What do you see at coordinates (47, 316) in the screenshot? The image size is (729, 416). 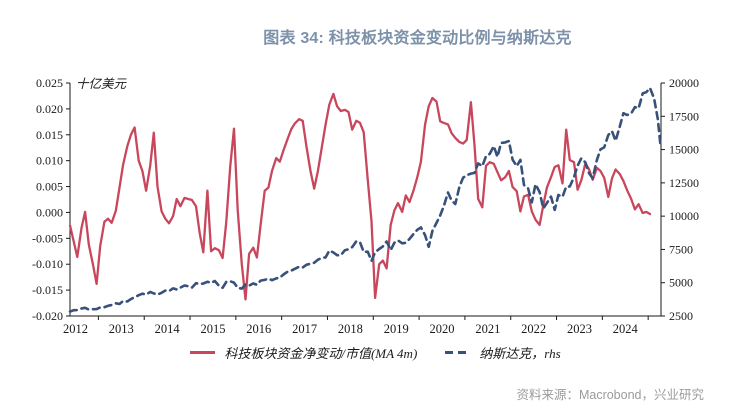 I see `left-axis-tick-label: -0.020` at bounding box center [47, 316].